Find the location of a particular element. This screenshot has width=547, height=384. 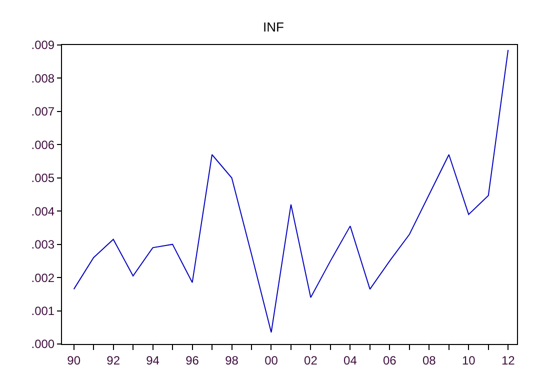

x-tick-label: 90 is located at coordinates (74, 360).